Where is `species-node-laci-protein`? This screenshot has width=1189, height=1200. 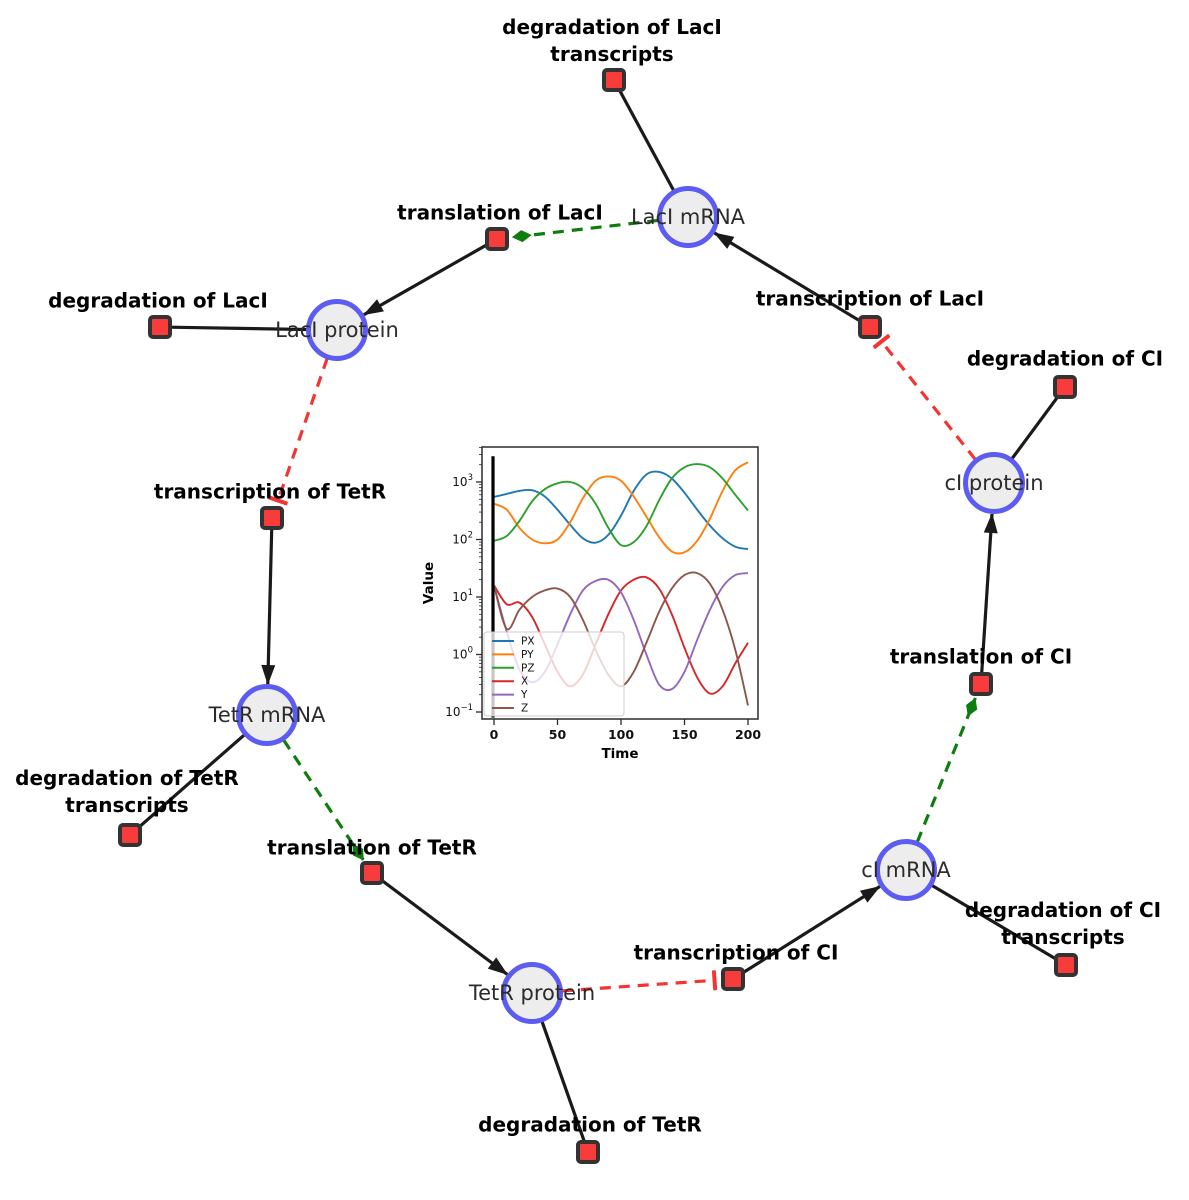 species-node-laci-protein is located at coordinates (337, 330).